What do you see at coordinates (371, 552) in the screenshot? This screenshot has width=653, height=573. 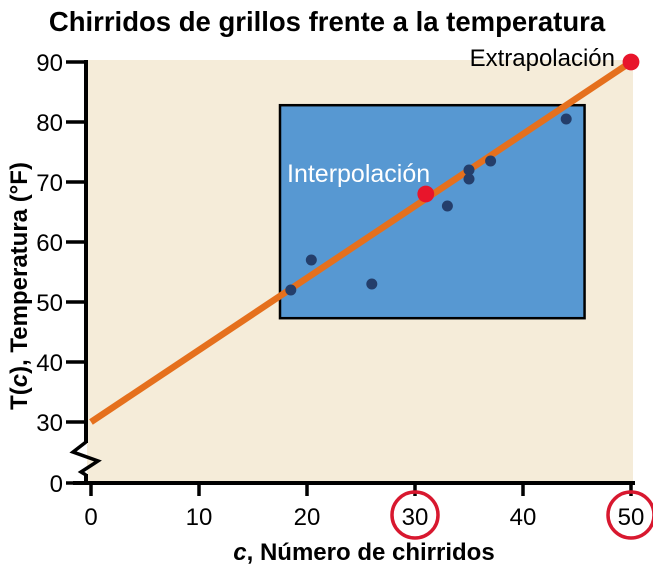 I see `x-axis-title-text: , Número de chirridos` at bounding box center [371, 552].